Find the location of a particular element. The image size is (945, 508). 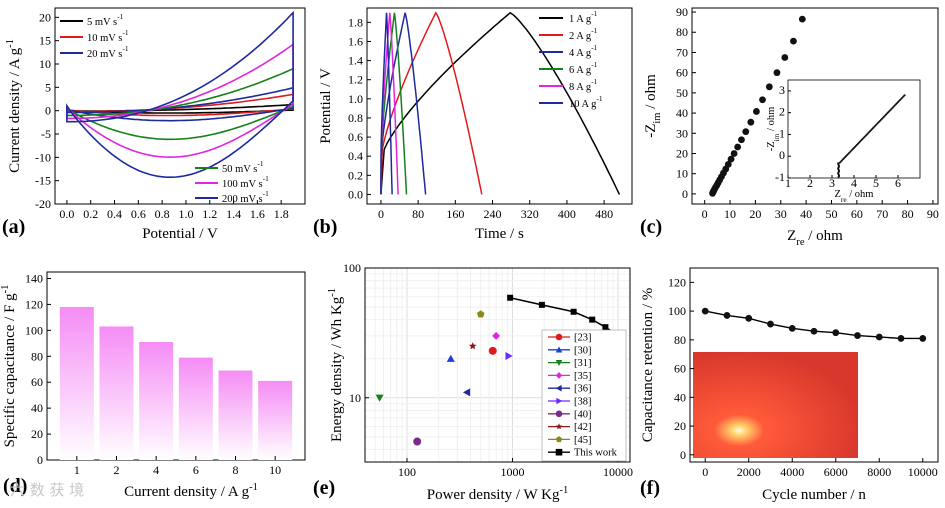

cycling-ytick-label: 40 is located at coordinates (680, 397).